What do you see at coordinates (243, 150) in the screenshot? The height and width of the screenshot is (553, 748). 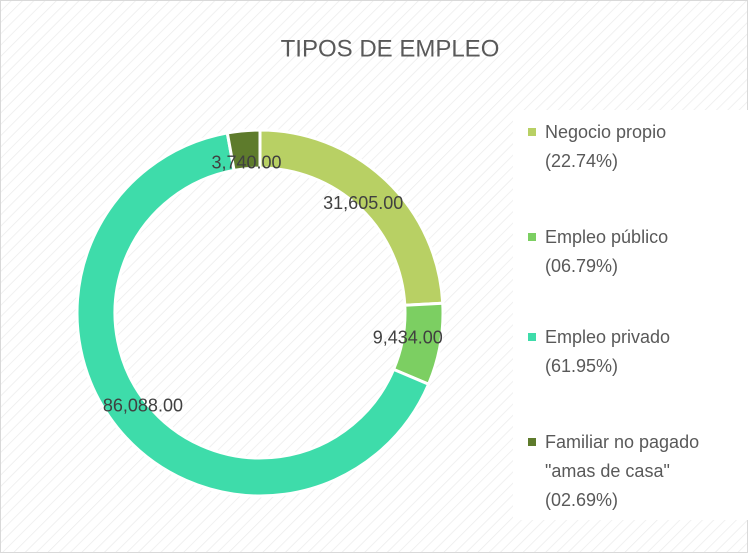 I see `donut-slice` at bounding box center [243, 150].